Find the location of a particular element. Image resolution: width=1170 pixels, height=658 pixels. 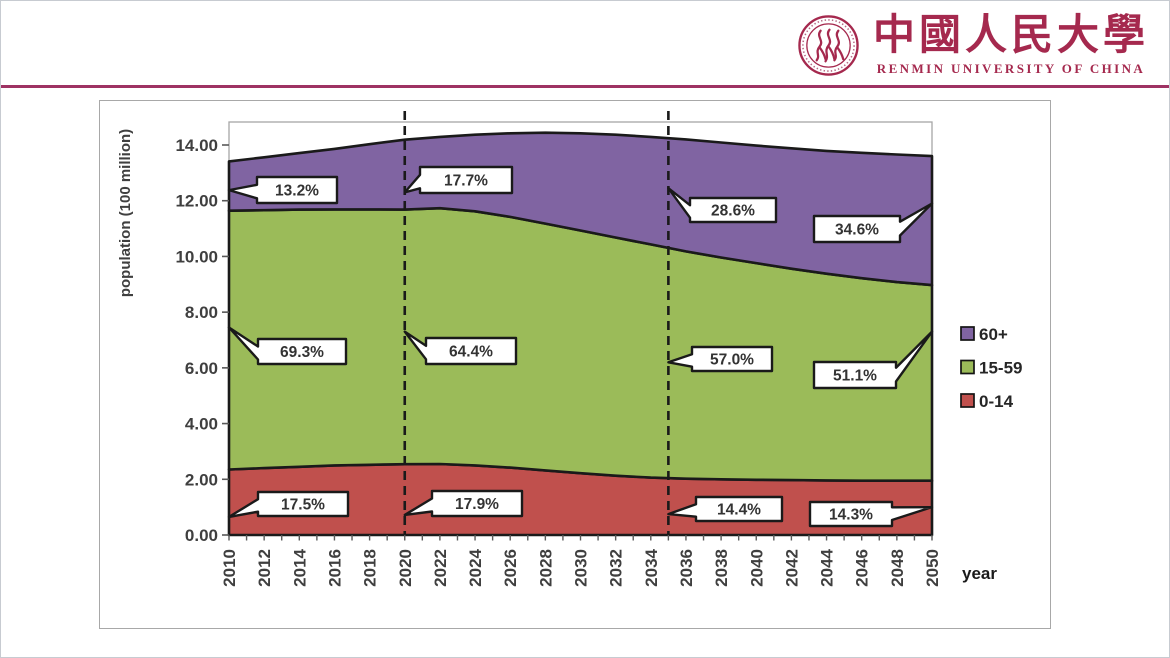

university-logo: 中國人民大學 RENMIN UNIVERSITY OF CHINA is located at coordinates (973, 45).